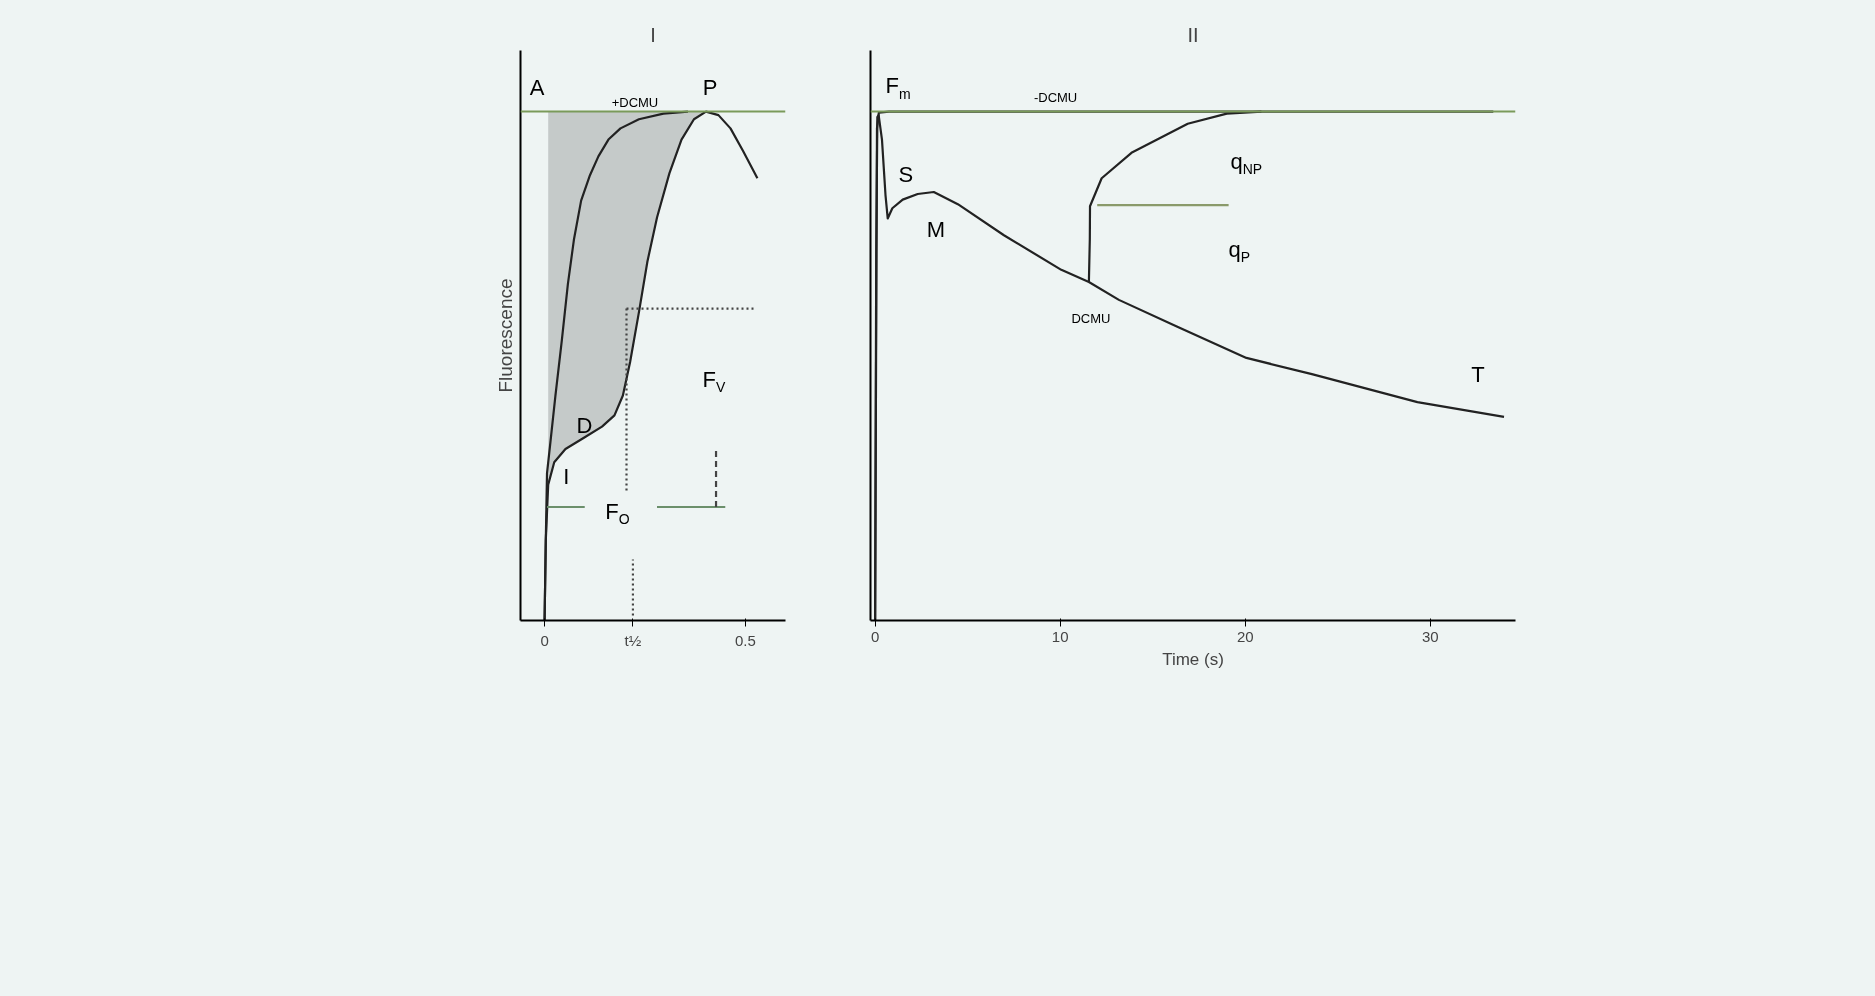  What do you see at coordinates (537, 88) in the screenshot?
I see `annotation: A` at bounding box center [537, 88].